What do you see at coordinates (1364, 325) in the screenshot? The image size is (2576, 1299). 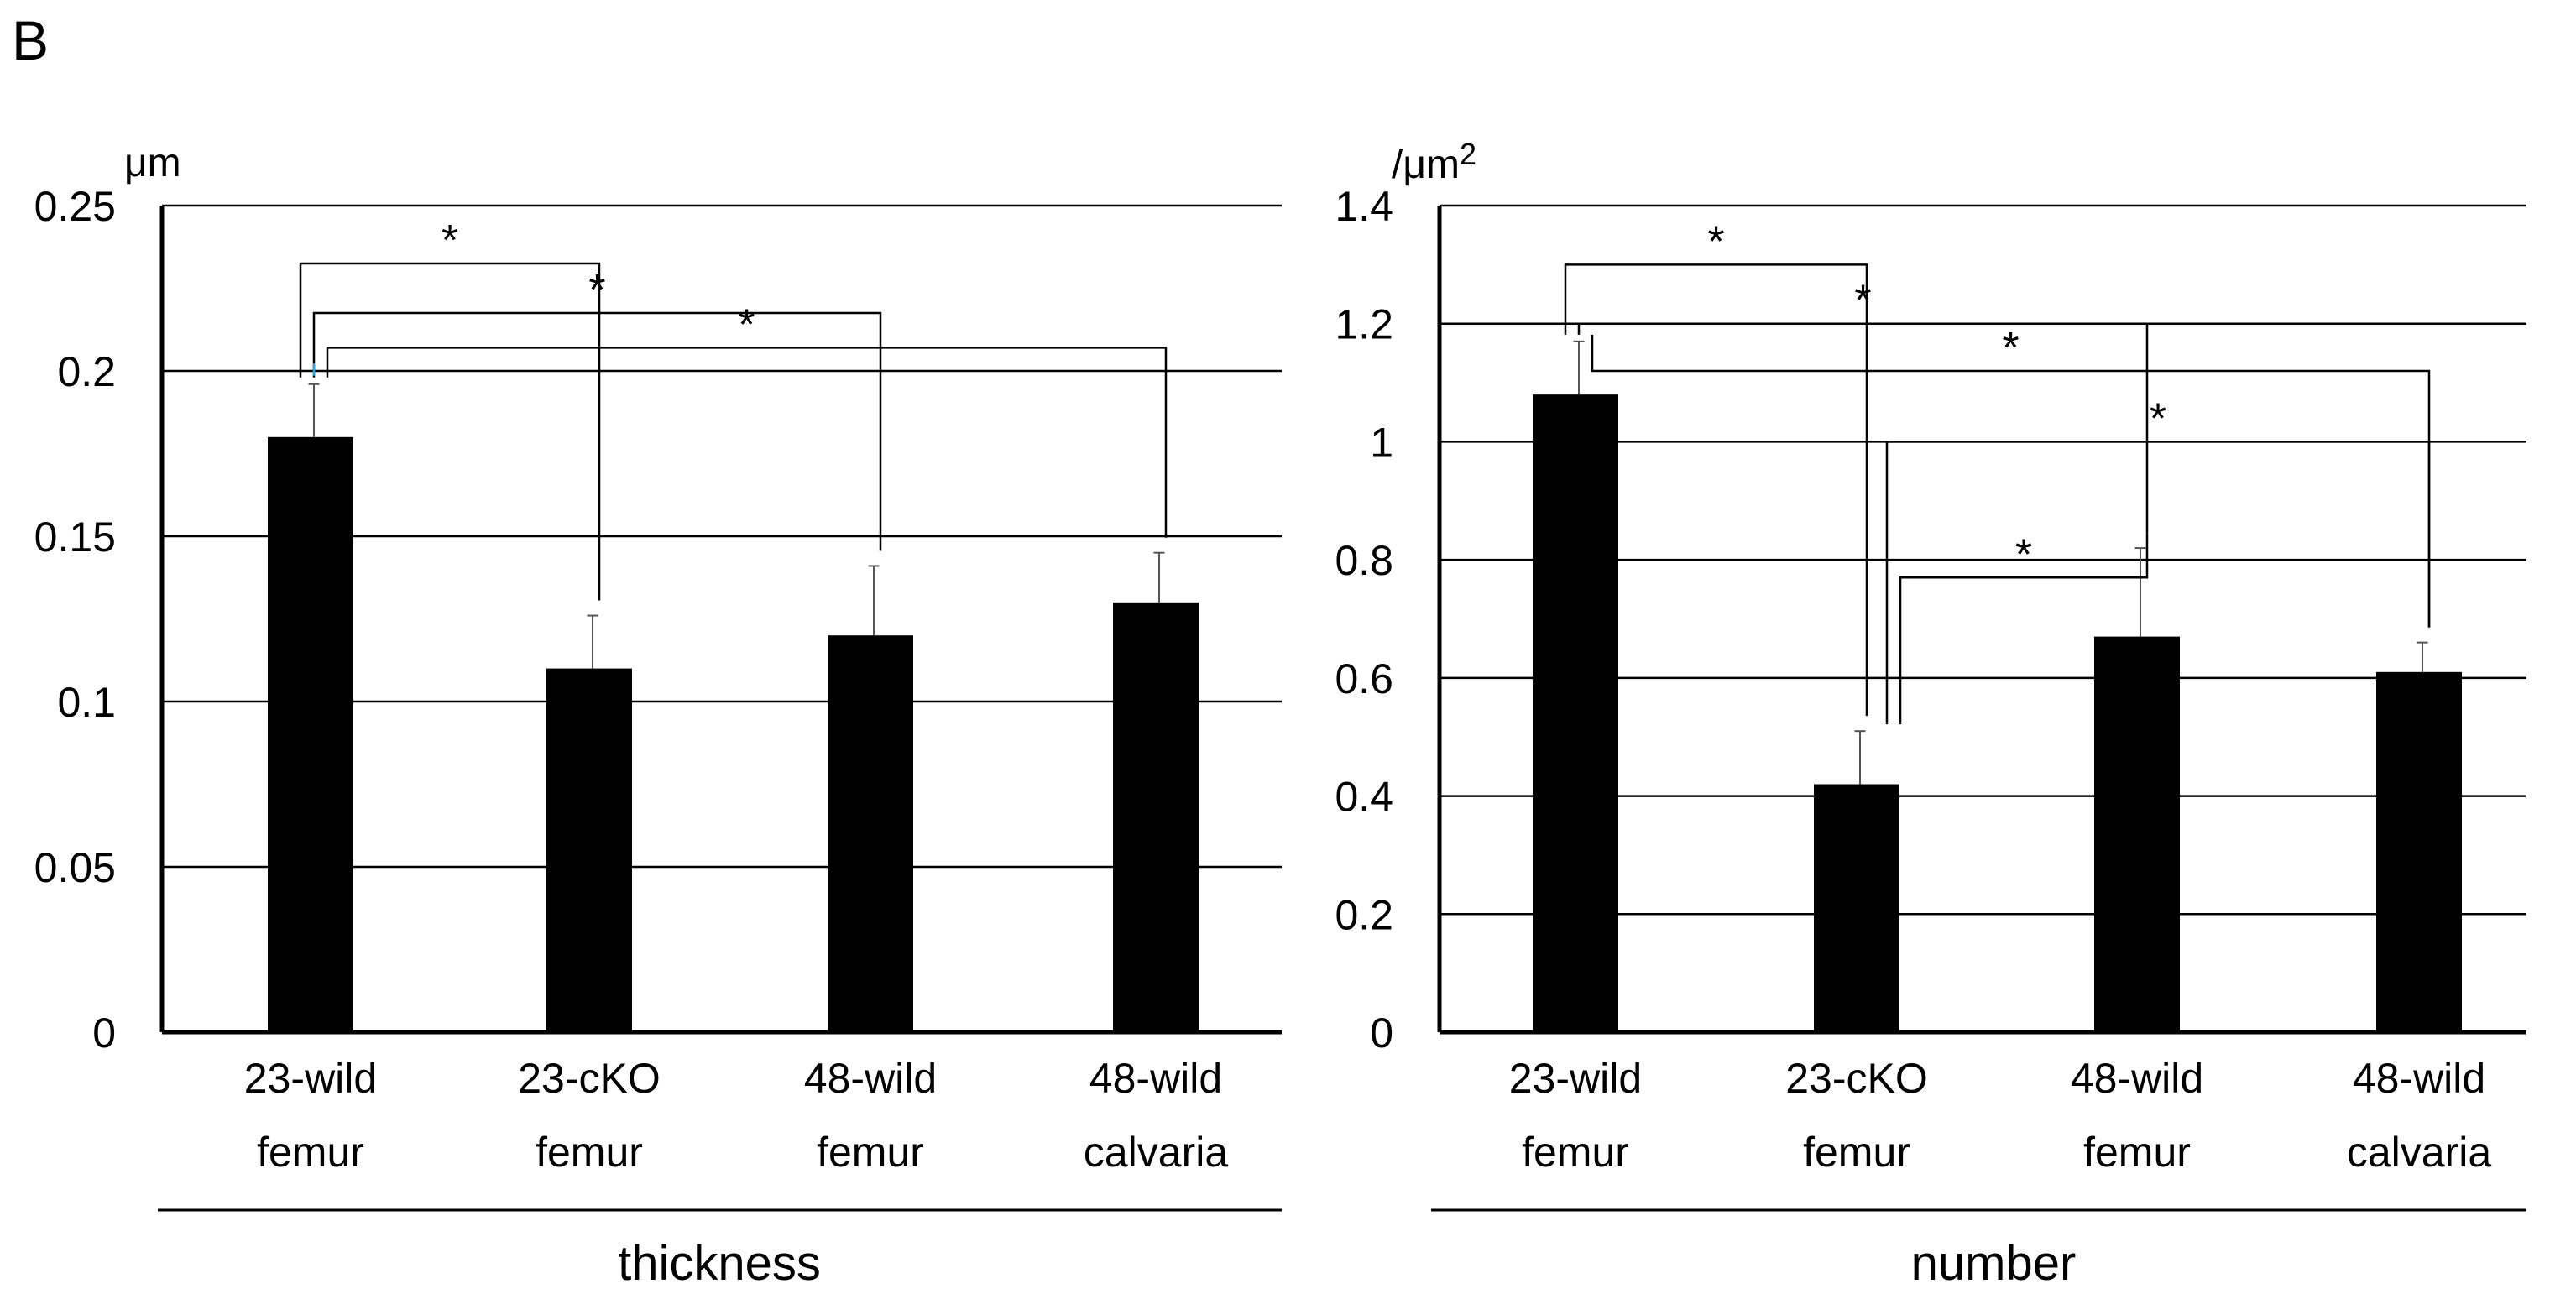 I see `y-tick-label: 1.2` at bounding box center [1364, 325].